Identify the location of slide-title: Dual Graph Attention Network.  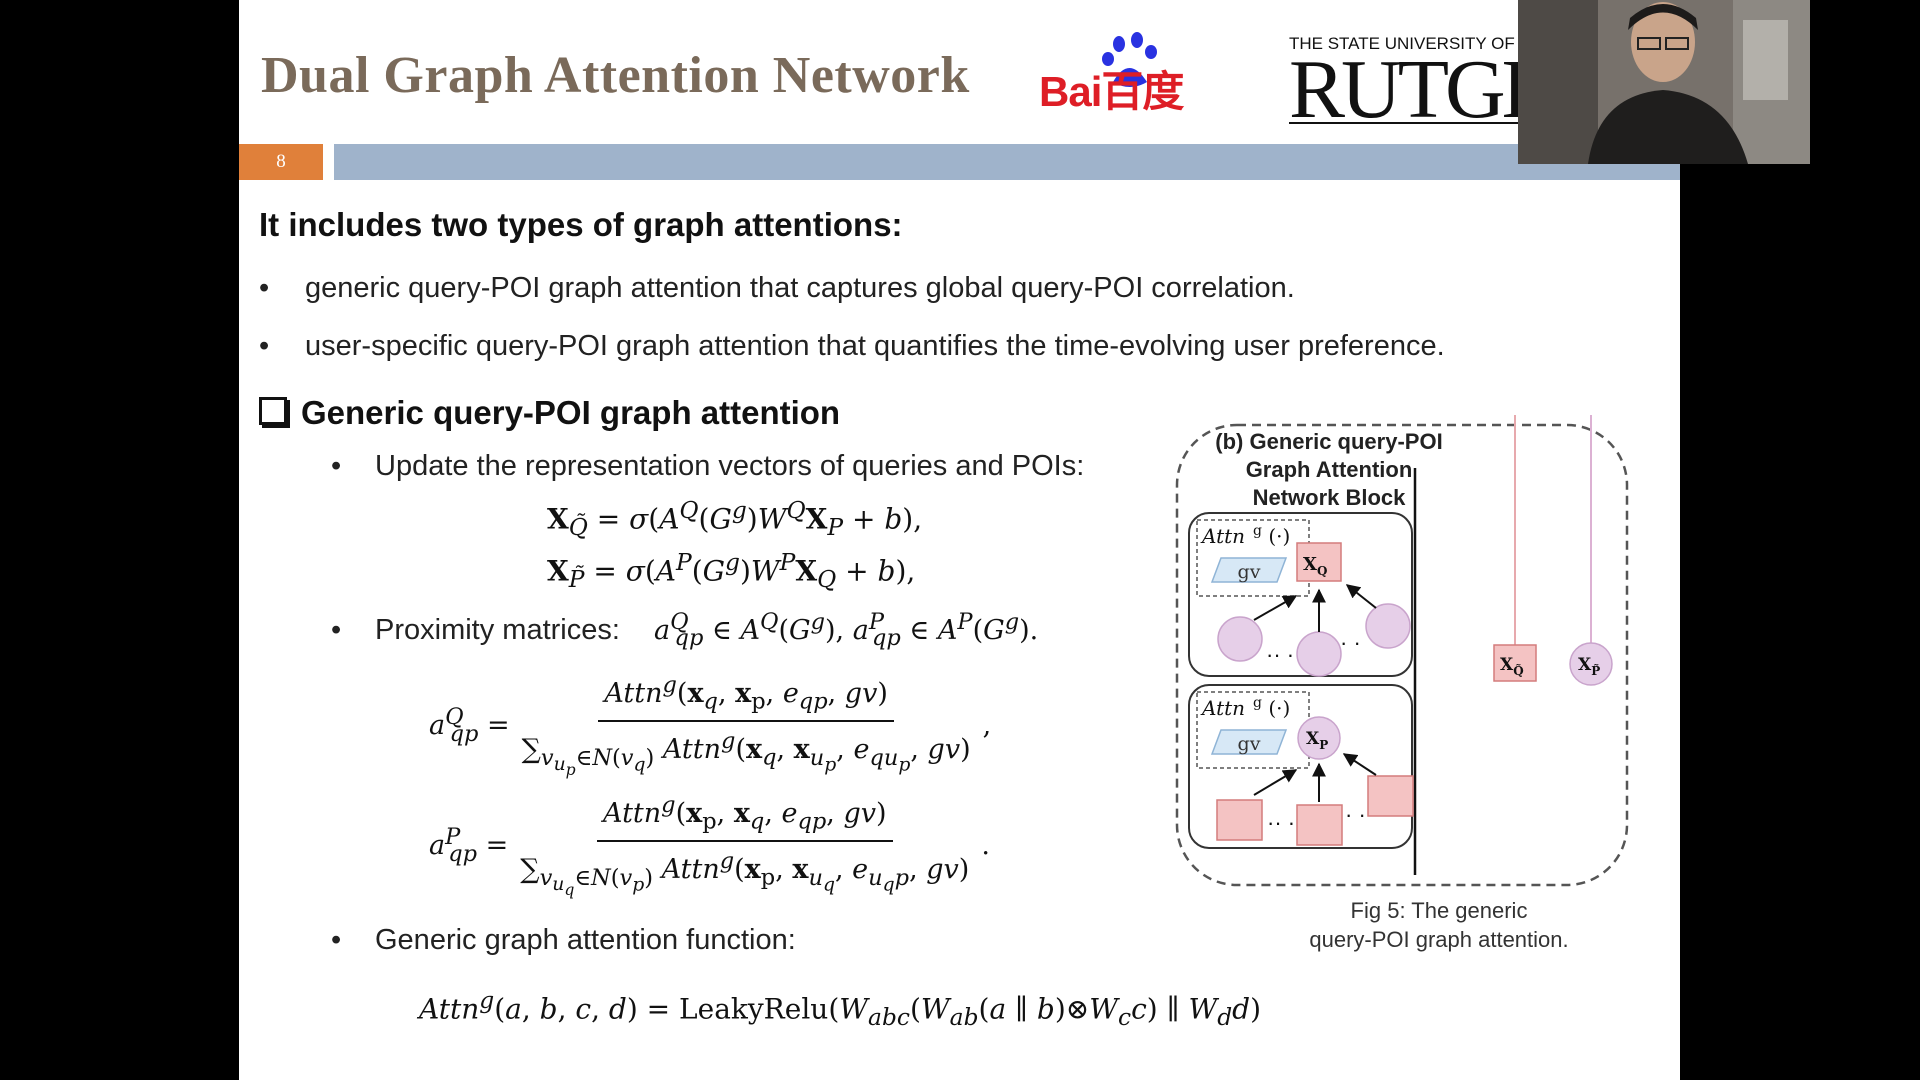
(615, 75).